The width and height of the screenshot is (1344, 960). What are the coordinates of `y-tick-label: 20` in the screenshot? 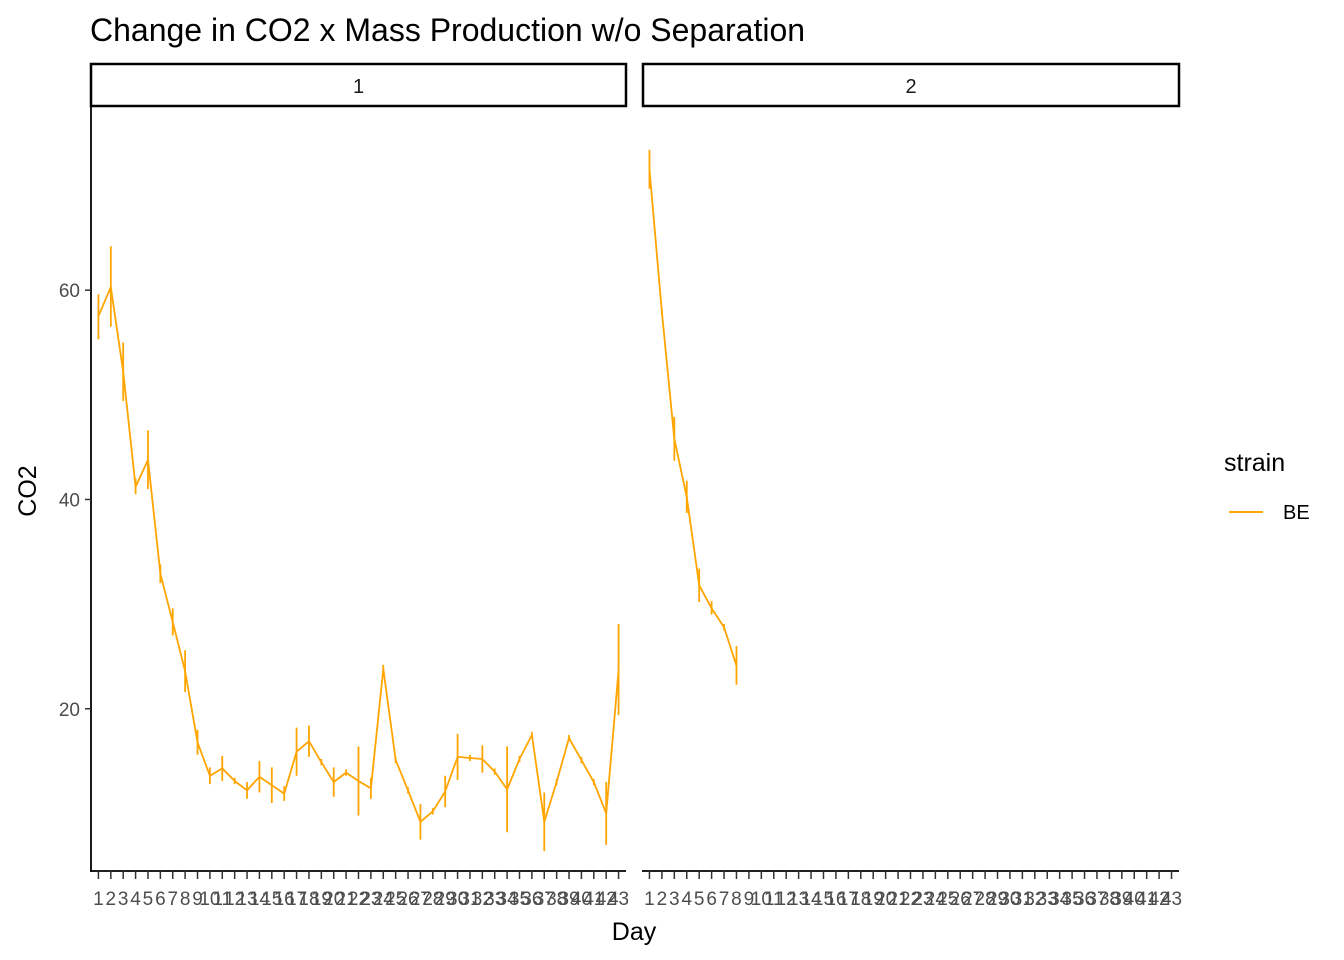 It's located at (69, 710).